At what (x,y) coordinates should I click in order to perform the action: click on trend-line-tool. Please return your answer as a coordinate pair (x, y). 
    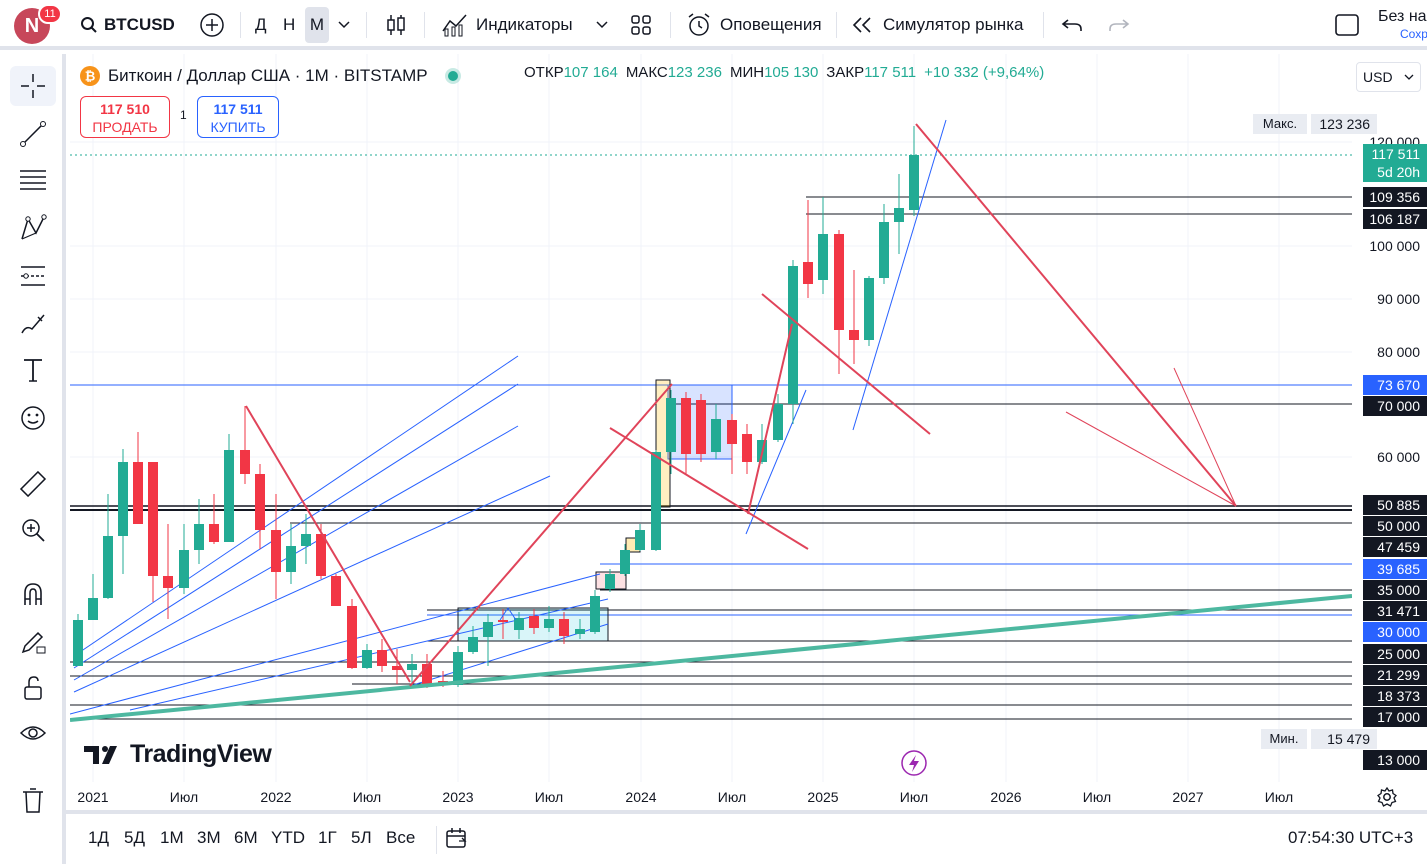
    Looking at the image, I should click on (33, 134).